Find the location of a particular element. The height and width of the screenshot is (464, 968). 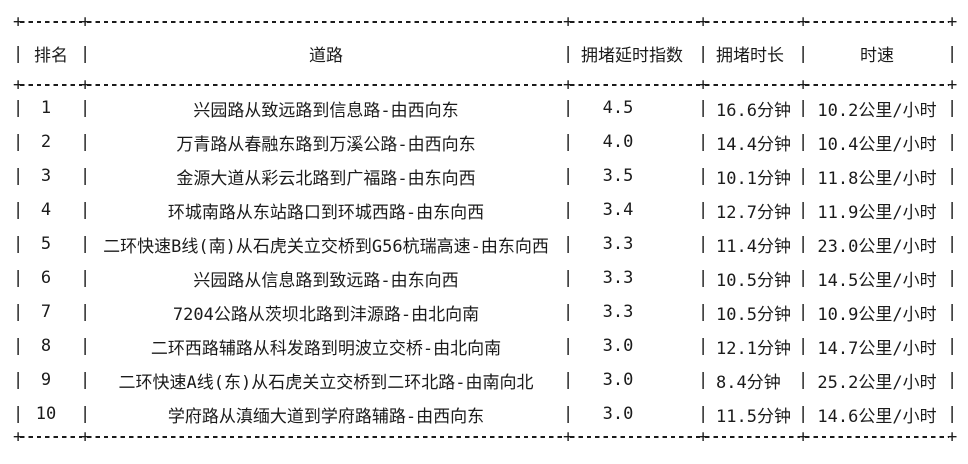

congestion-delay-index-cell: 3.4 is located at coordinates (618, 210).